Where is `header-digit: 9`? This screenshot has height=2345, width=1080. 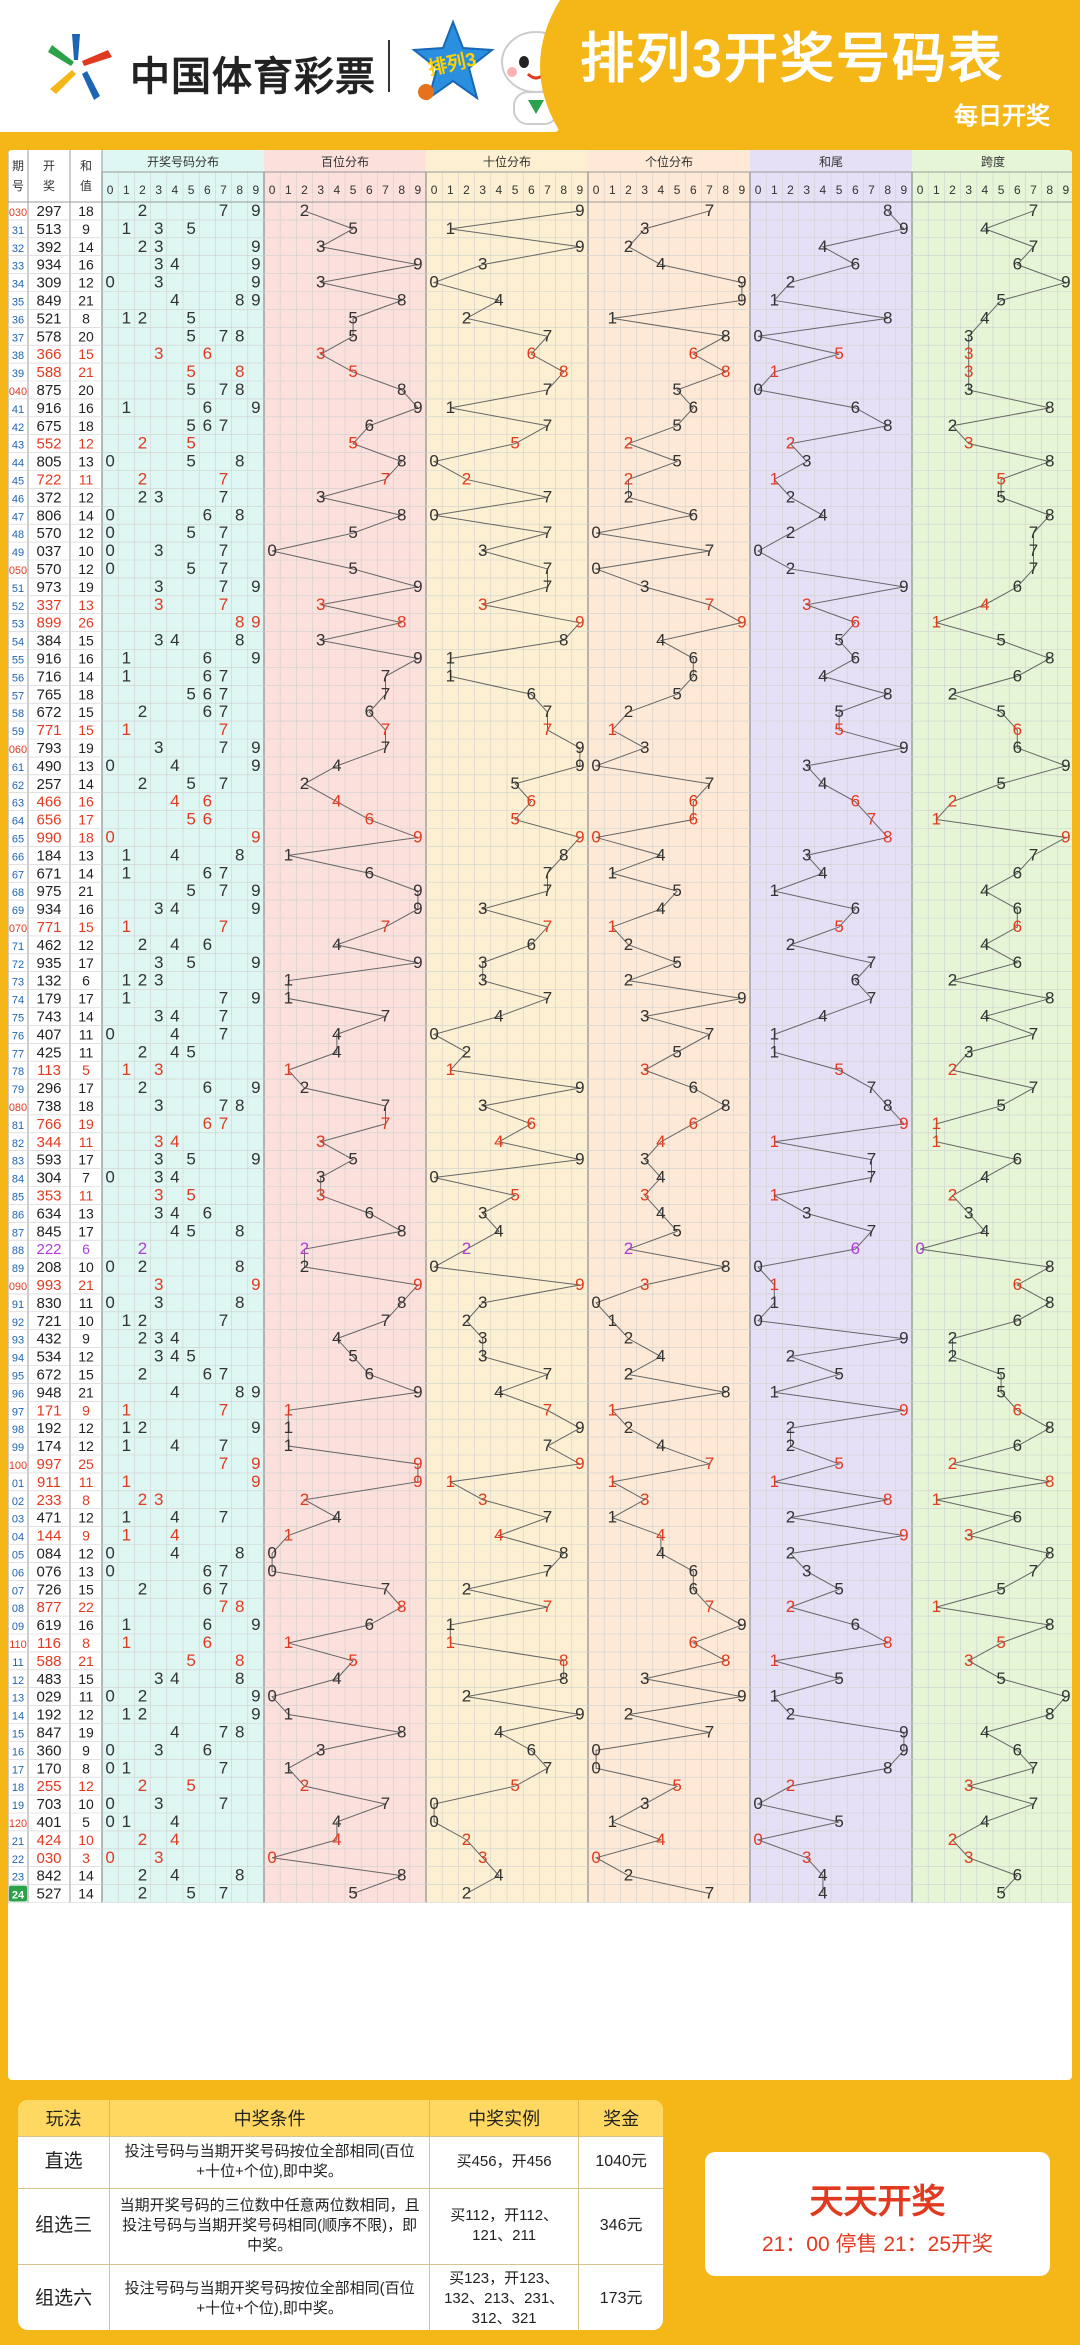 header-digit: 9 is located at coordinates (1066, 190).